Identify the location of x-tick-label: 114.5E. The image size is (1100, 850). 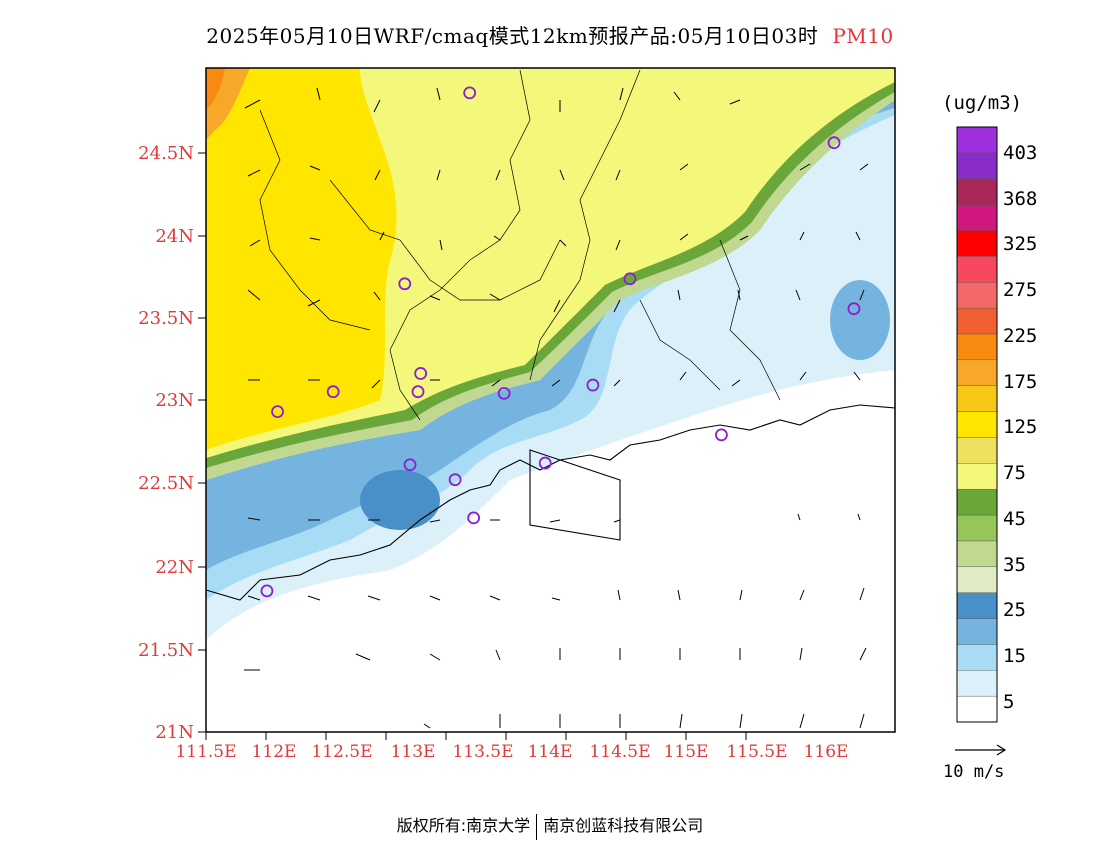
(619, 752).